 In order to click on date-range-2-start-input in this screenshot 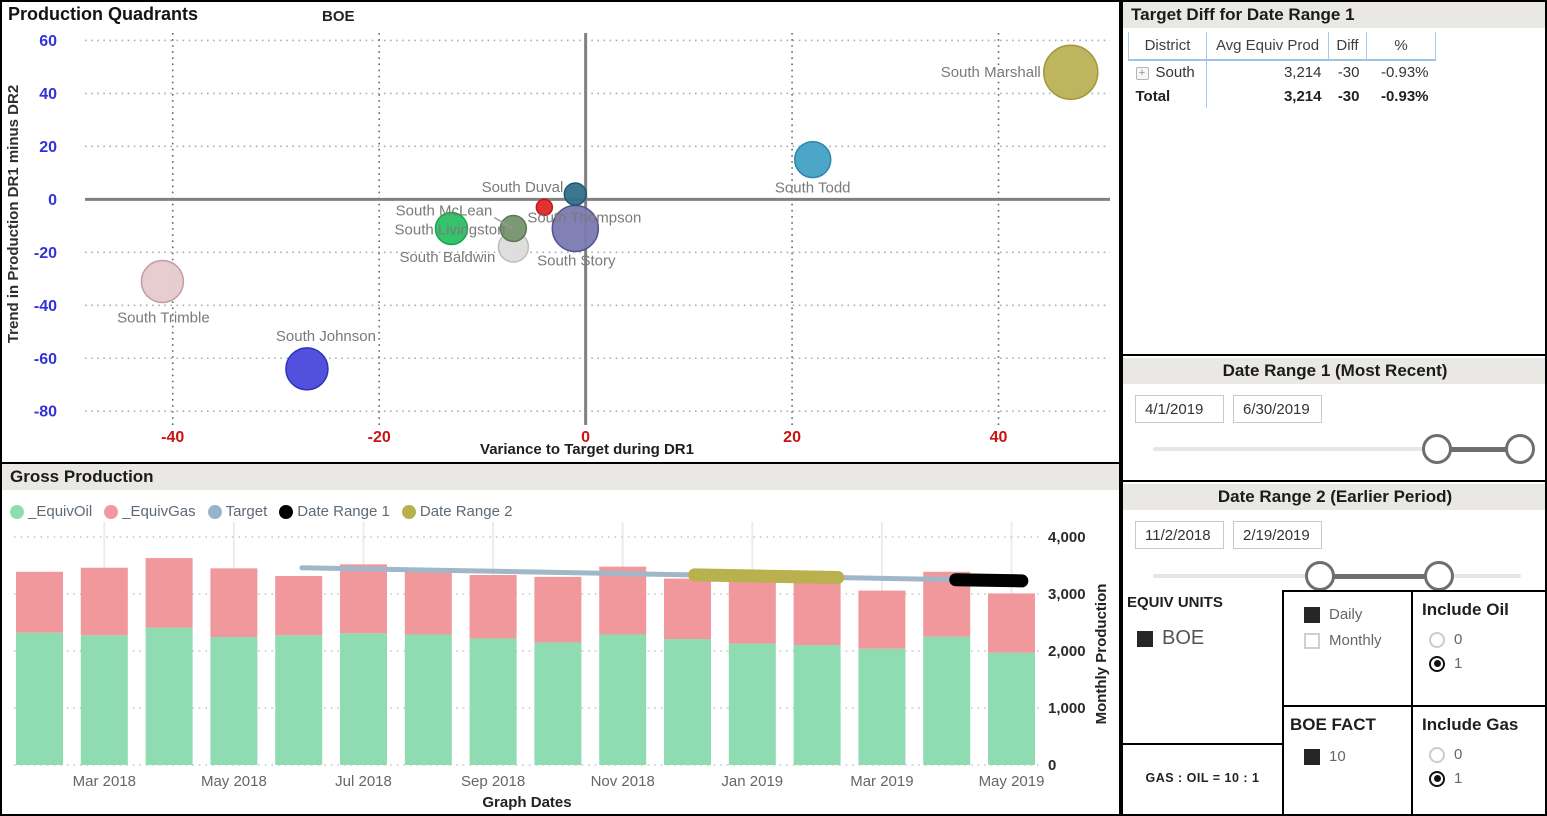, I will do `click(1179, 535)`.